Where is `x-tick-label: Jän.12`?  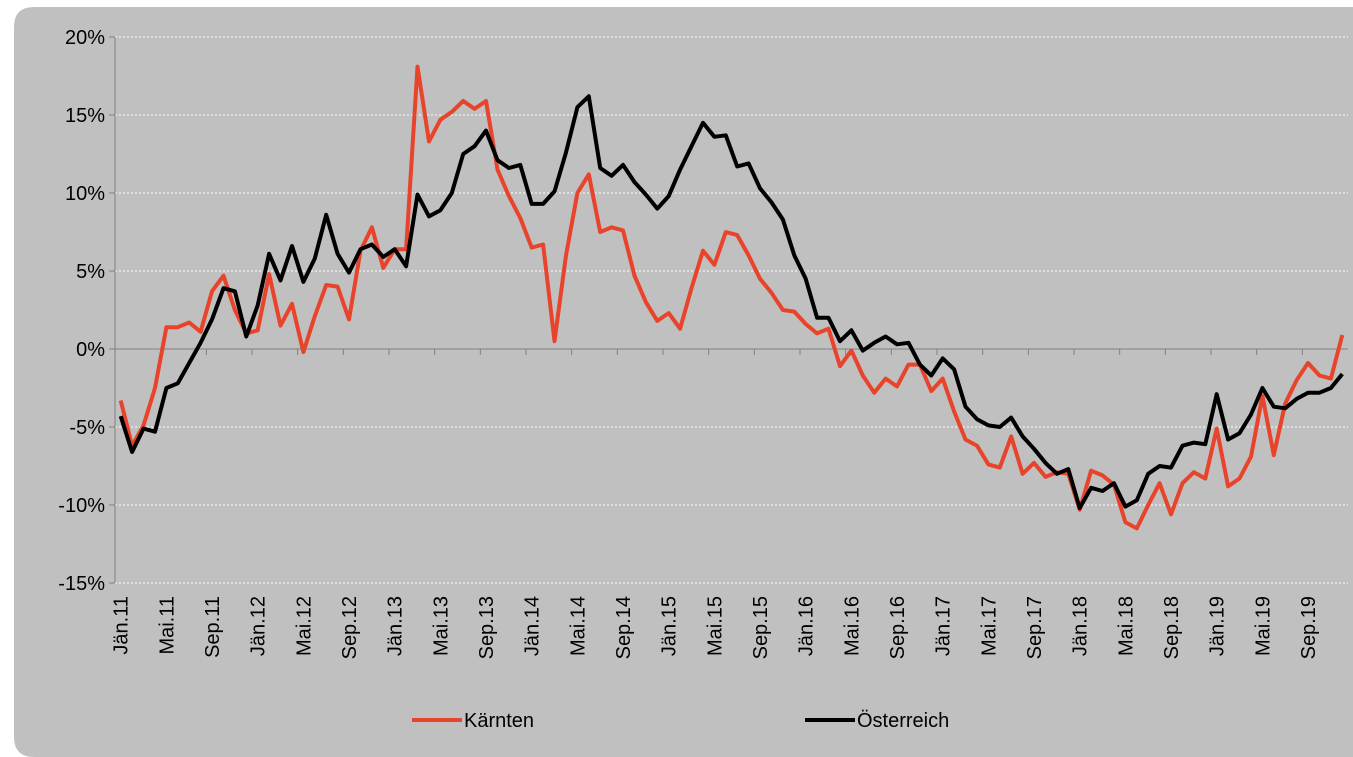
x-tick-label: Jän.12 is located at coordinates (259, 626).